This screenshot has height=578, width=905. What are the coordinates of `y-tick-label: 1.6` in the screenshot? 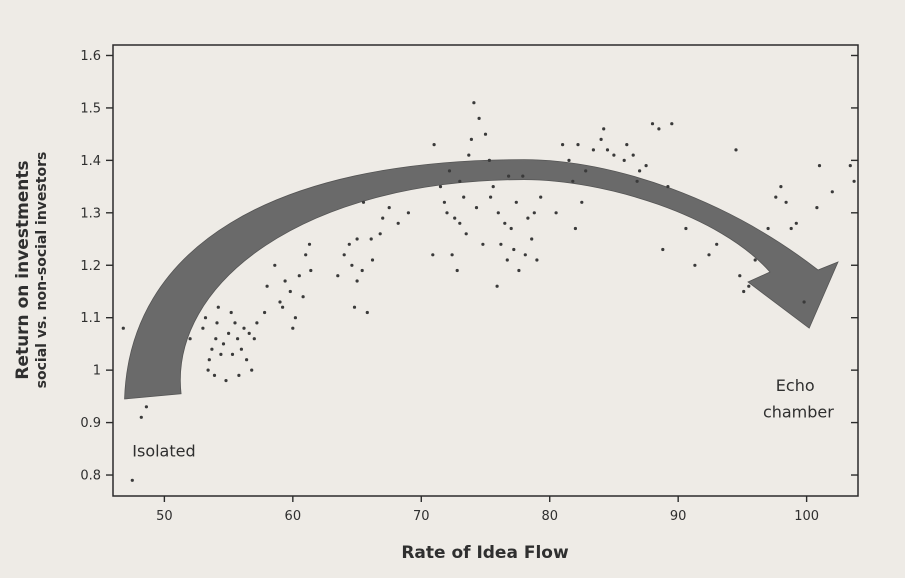 It's located at (90, 56).